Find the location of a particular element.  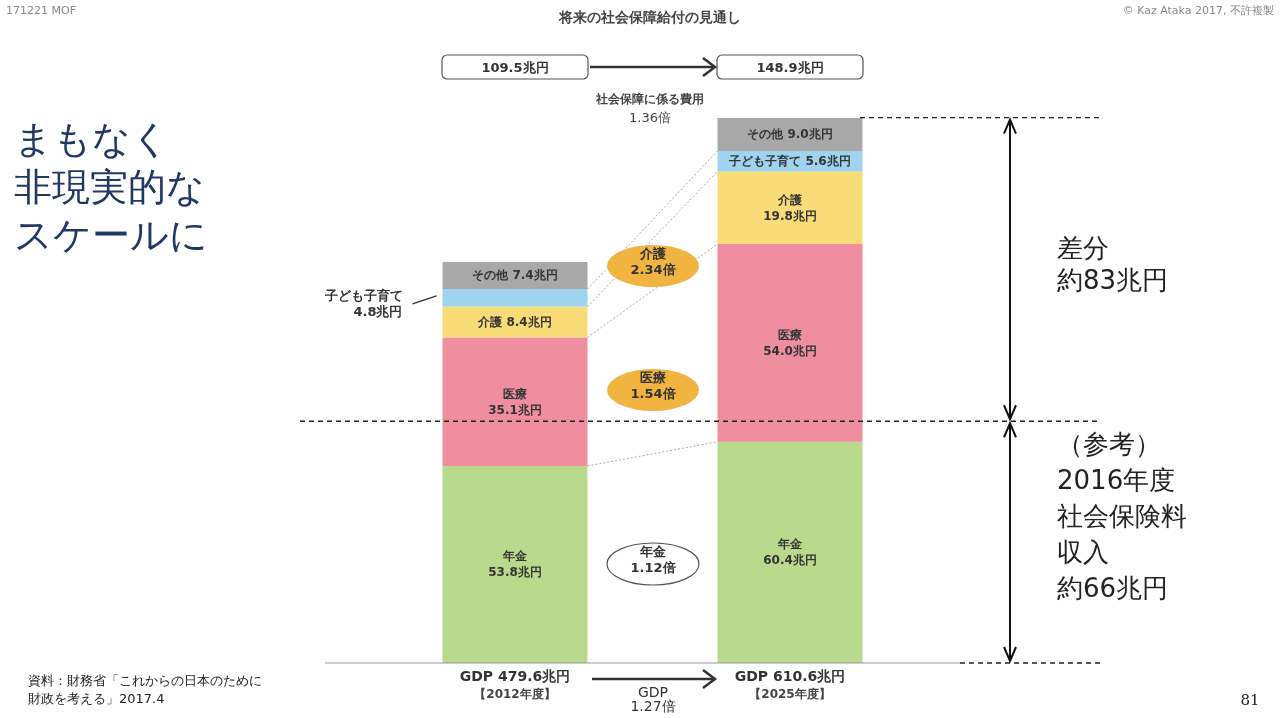

text: 資料：財務省「これからの日本のために is located at coordinates (145, 680).